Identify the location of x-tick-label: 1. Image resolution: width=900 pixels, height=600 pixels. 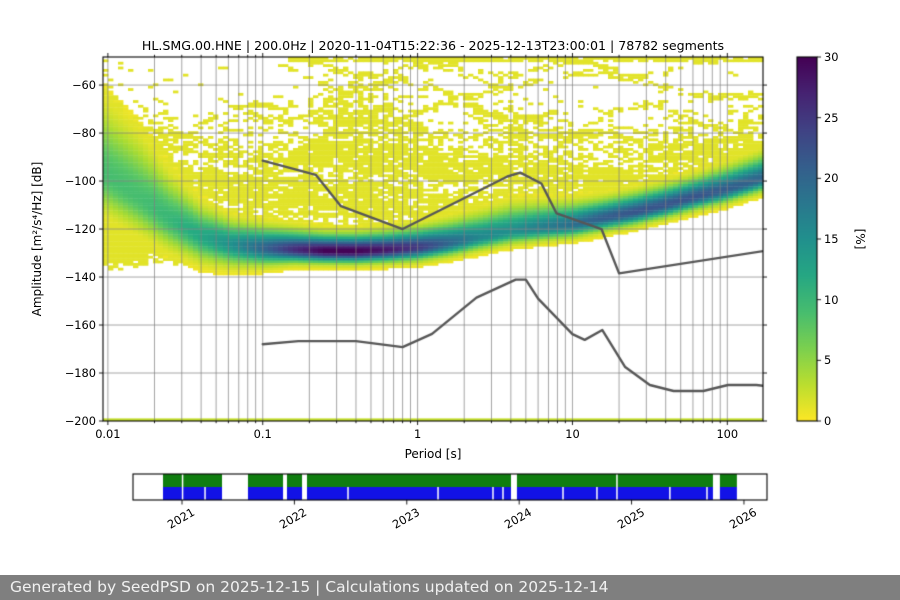
(417, 434).